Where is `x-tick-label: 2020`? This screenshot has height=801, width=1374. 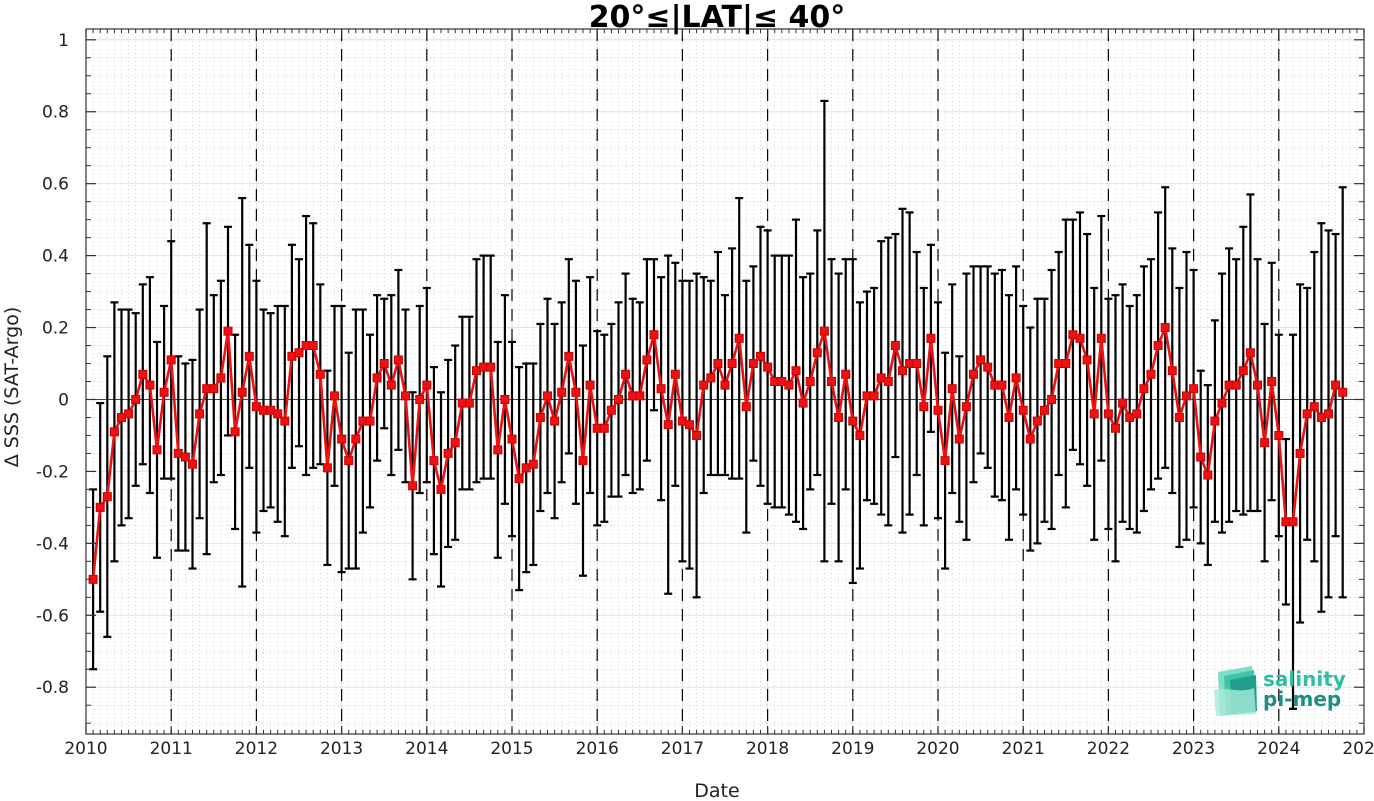 x-tick-label: 2020 is located at coordinates (937, 749).